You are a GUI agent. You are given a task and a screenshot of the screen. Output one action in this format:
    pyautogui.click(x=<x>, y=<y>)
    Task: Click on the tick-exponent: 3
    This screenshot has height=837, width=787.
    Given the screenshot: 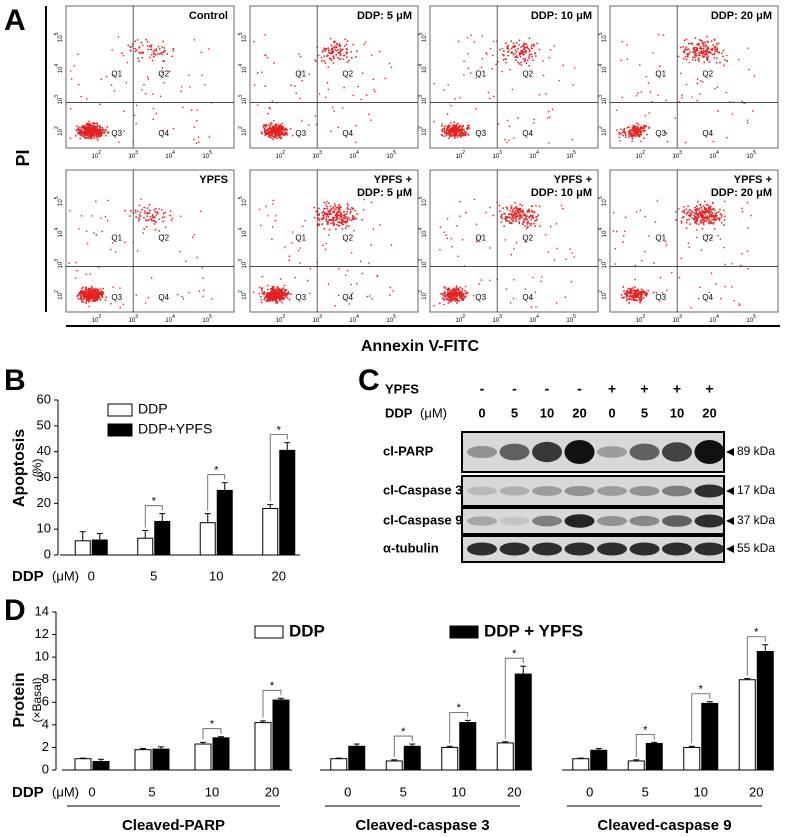 What is the action you would take?
    pyautogui.click(x=241, y=260)
    